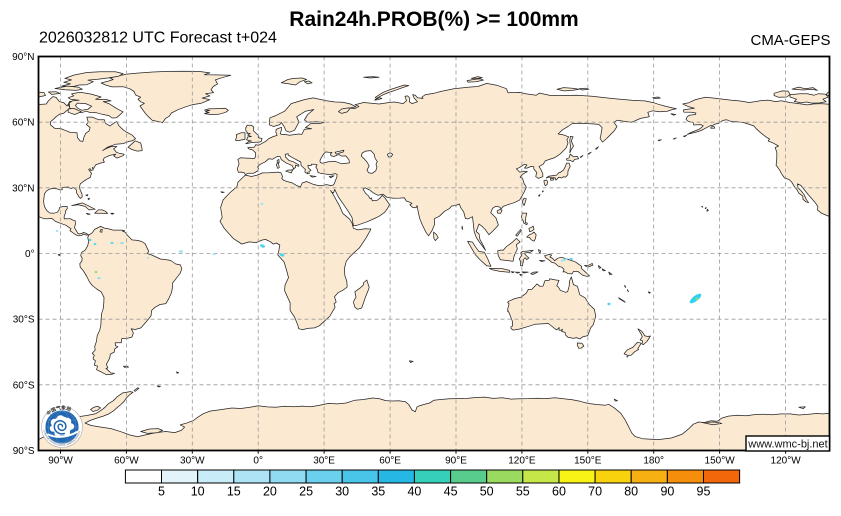 Image resolution: width=841 pixels, height=516 pixels. I want to click on svg-text: 90°E, so click(456, 461).